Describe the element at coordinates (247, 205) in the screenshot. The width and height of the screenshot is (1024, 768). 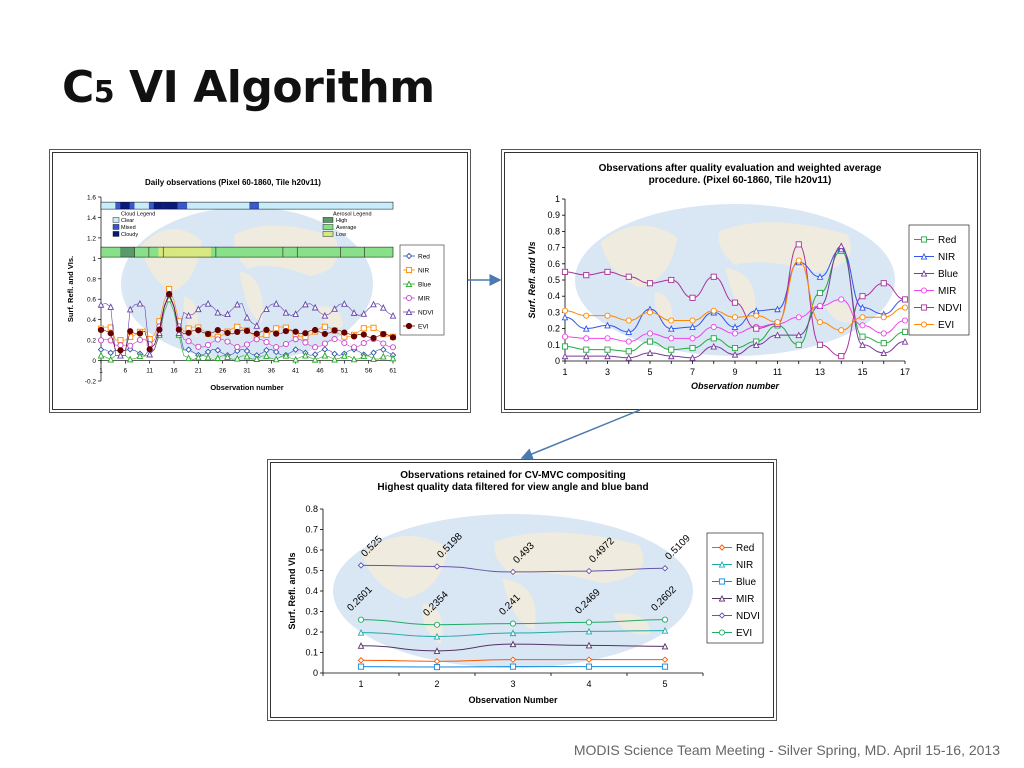
I see `cloud-strip` at that location.